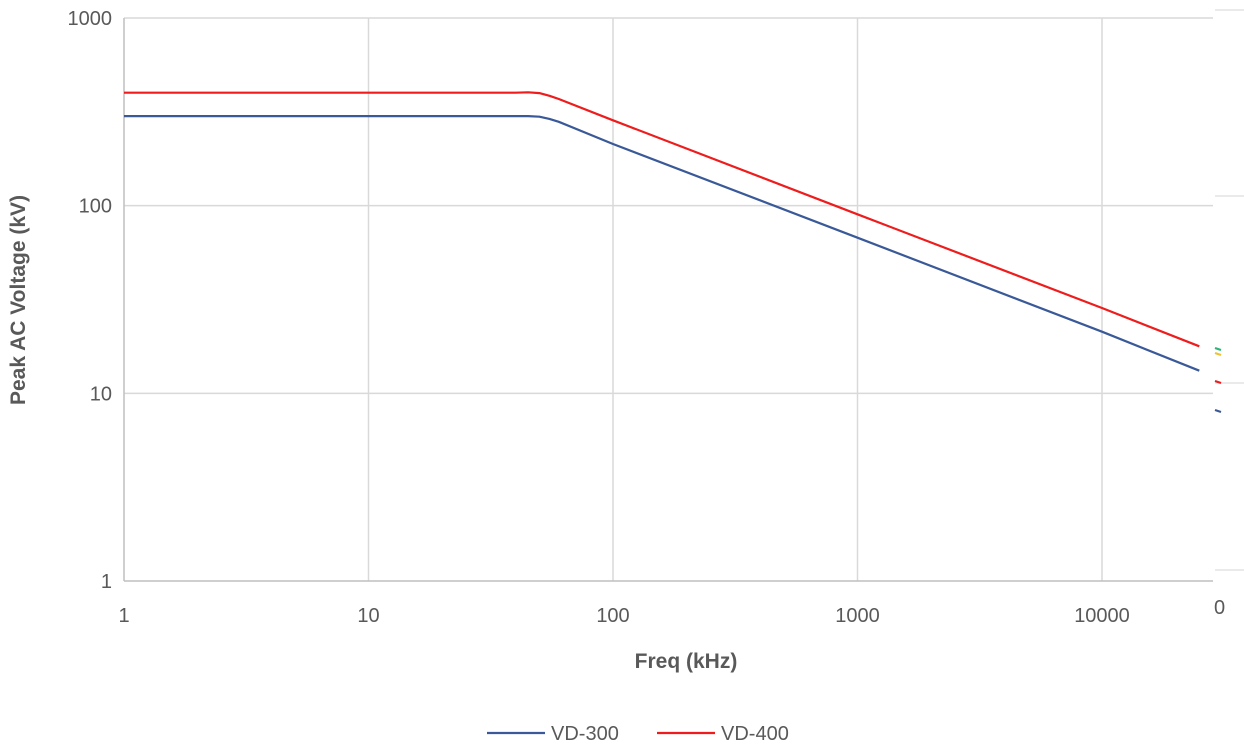 The width and height of the screenshot is (1244, 750). I want to click on clipped-edge-fragment: 0, so click(1229, 375).